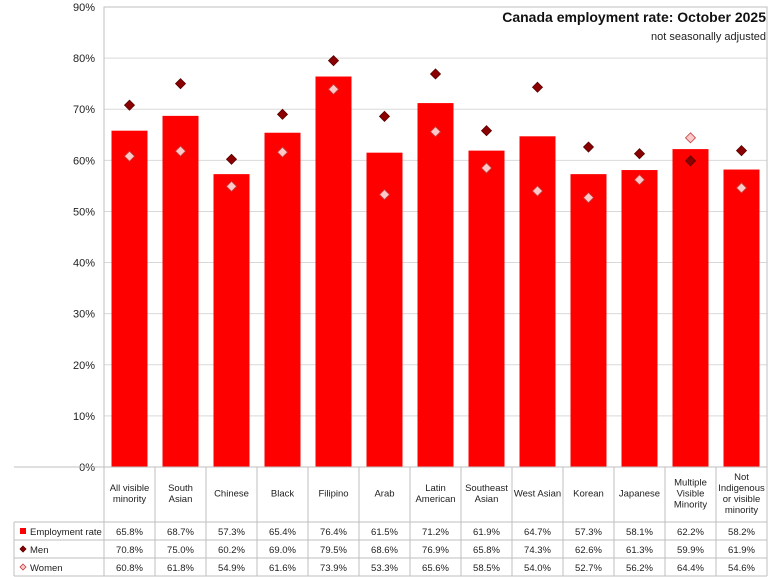 This screenshot has height=577, width=769. I want to click on table-value: 61.5%, so click(384, 532).